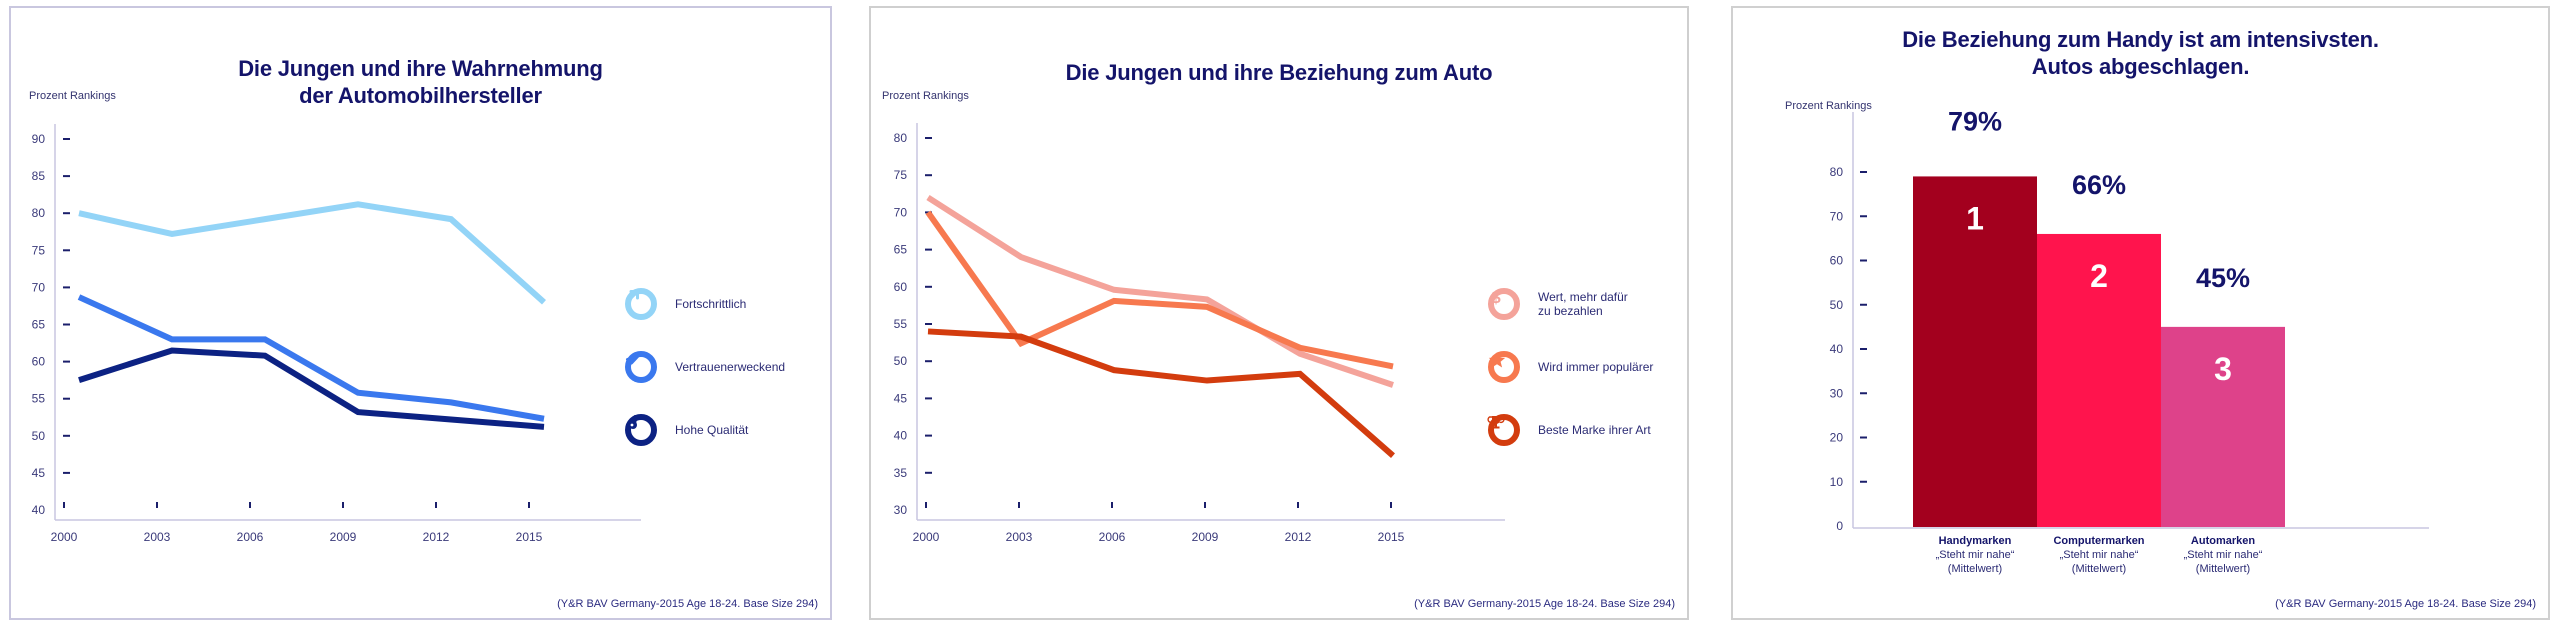  I want to click on bar-value-label: 45%, so click(2223, 278).